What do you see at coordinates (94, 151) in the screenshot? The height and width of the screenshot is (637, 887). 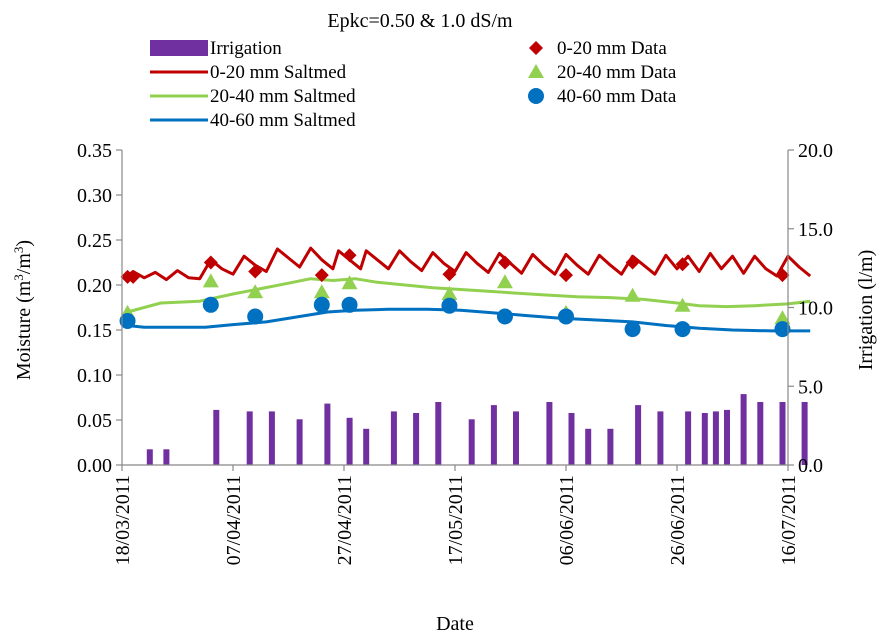 I see `y-tick-label-left: 0.35` at bounding box center [94, 151].